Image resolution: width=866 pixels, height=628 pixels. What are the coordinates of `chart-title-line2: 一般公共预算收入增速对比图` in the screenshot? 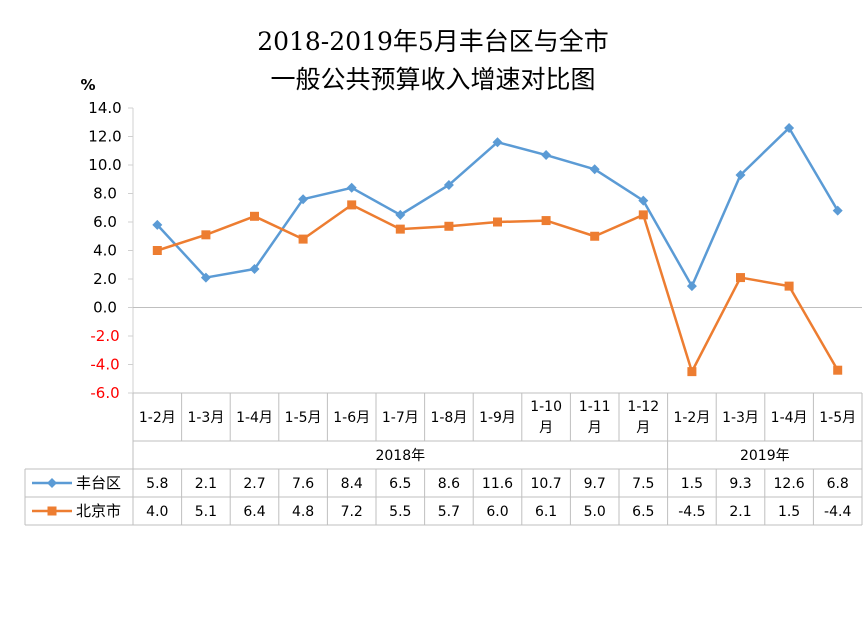 It's located at (433, 79).